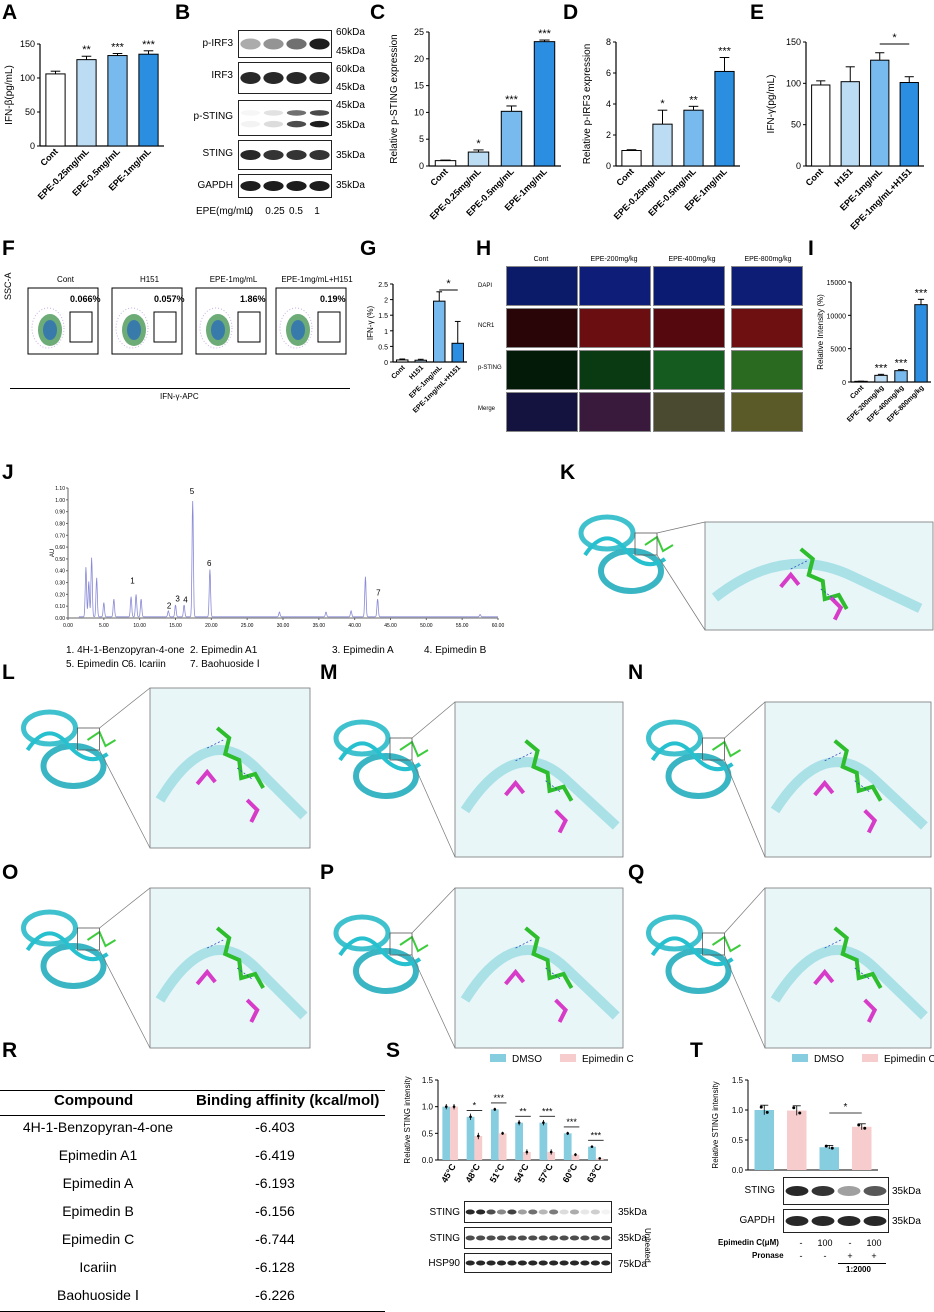  Describe the element at coordinates (608, 104) in the screenshot. I see `y-tick-label: 4` at that location.